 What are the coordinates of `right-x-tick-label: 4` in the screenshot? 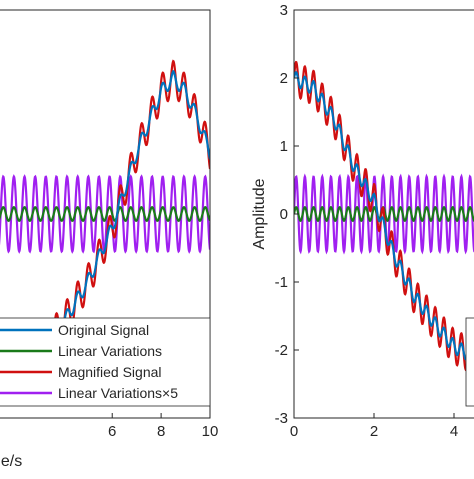 It's located at (454, 431).